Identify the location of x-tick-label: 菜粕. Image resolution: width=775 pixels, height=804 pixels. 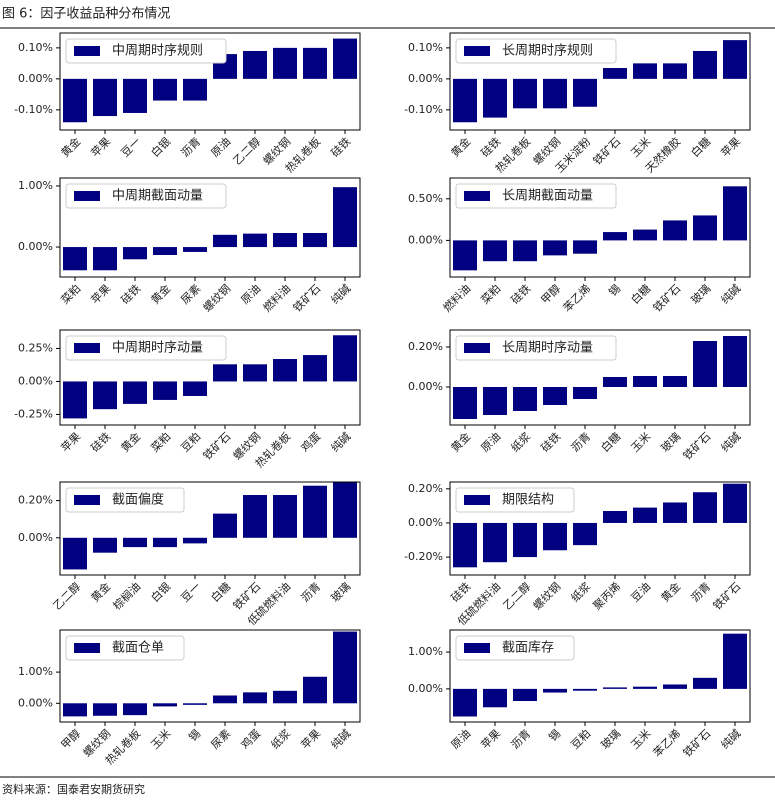
(70, 293).